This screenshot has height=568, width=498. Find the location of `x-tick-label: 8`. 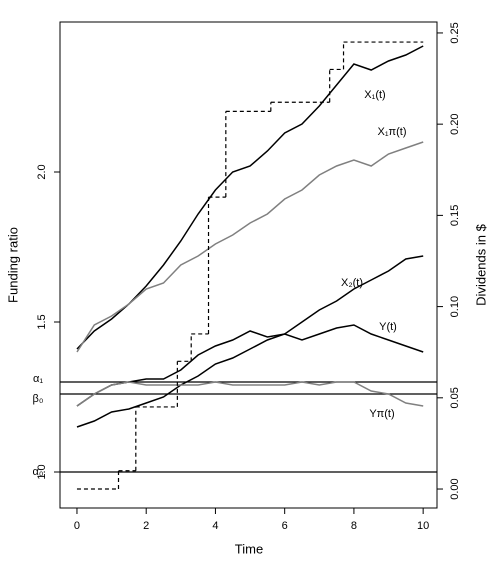

x-tick-label: 8 is located at coordinates (354, 526).